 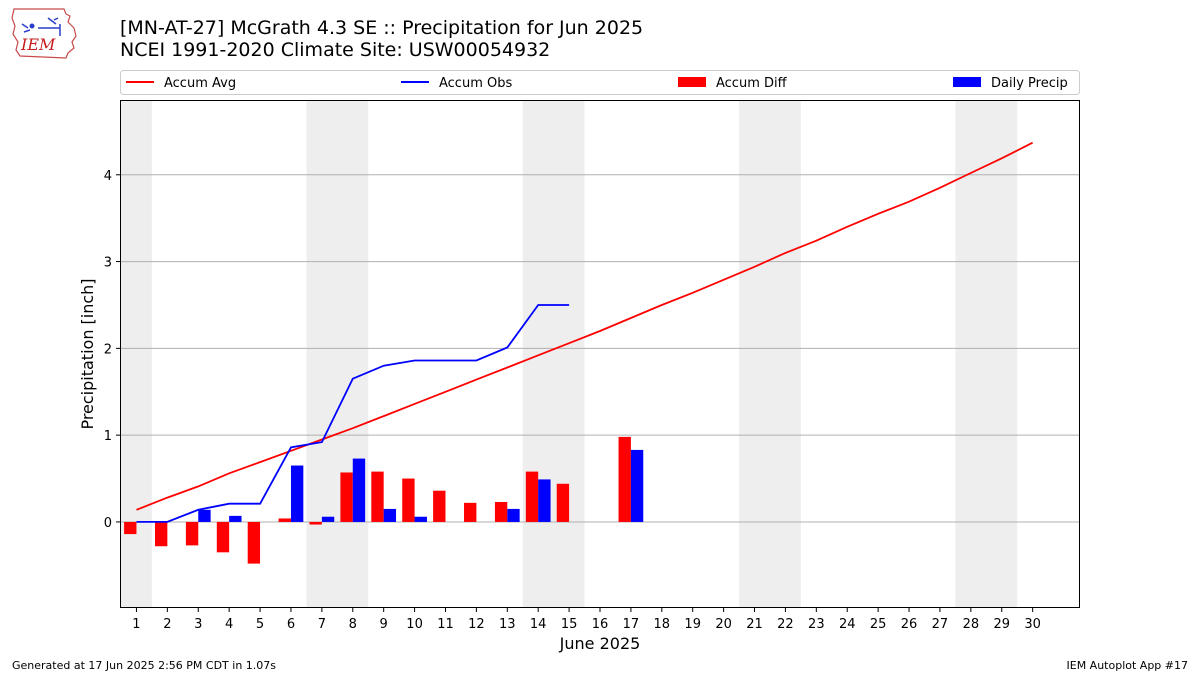 What do you see at coordinates (1029, 83) in the screenshot?
I see `legend-label: Daily Precip` at bounding box center [1029, 83].